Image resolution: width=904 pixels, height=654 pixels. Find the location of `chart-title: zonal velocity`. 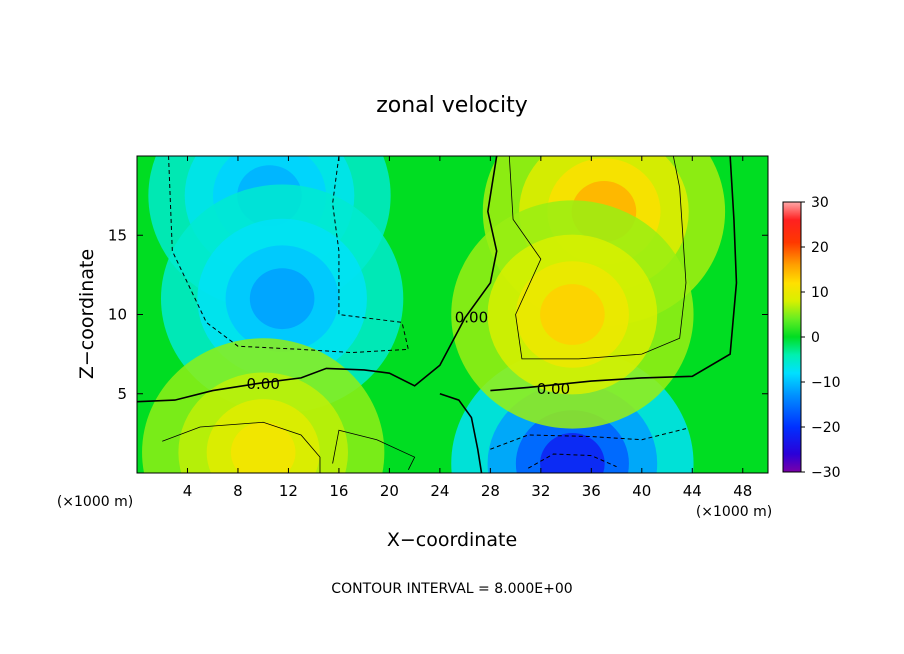

chart-title: zonal velocity is located at coordinates (452, 105).